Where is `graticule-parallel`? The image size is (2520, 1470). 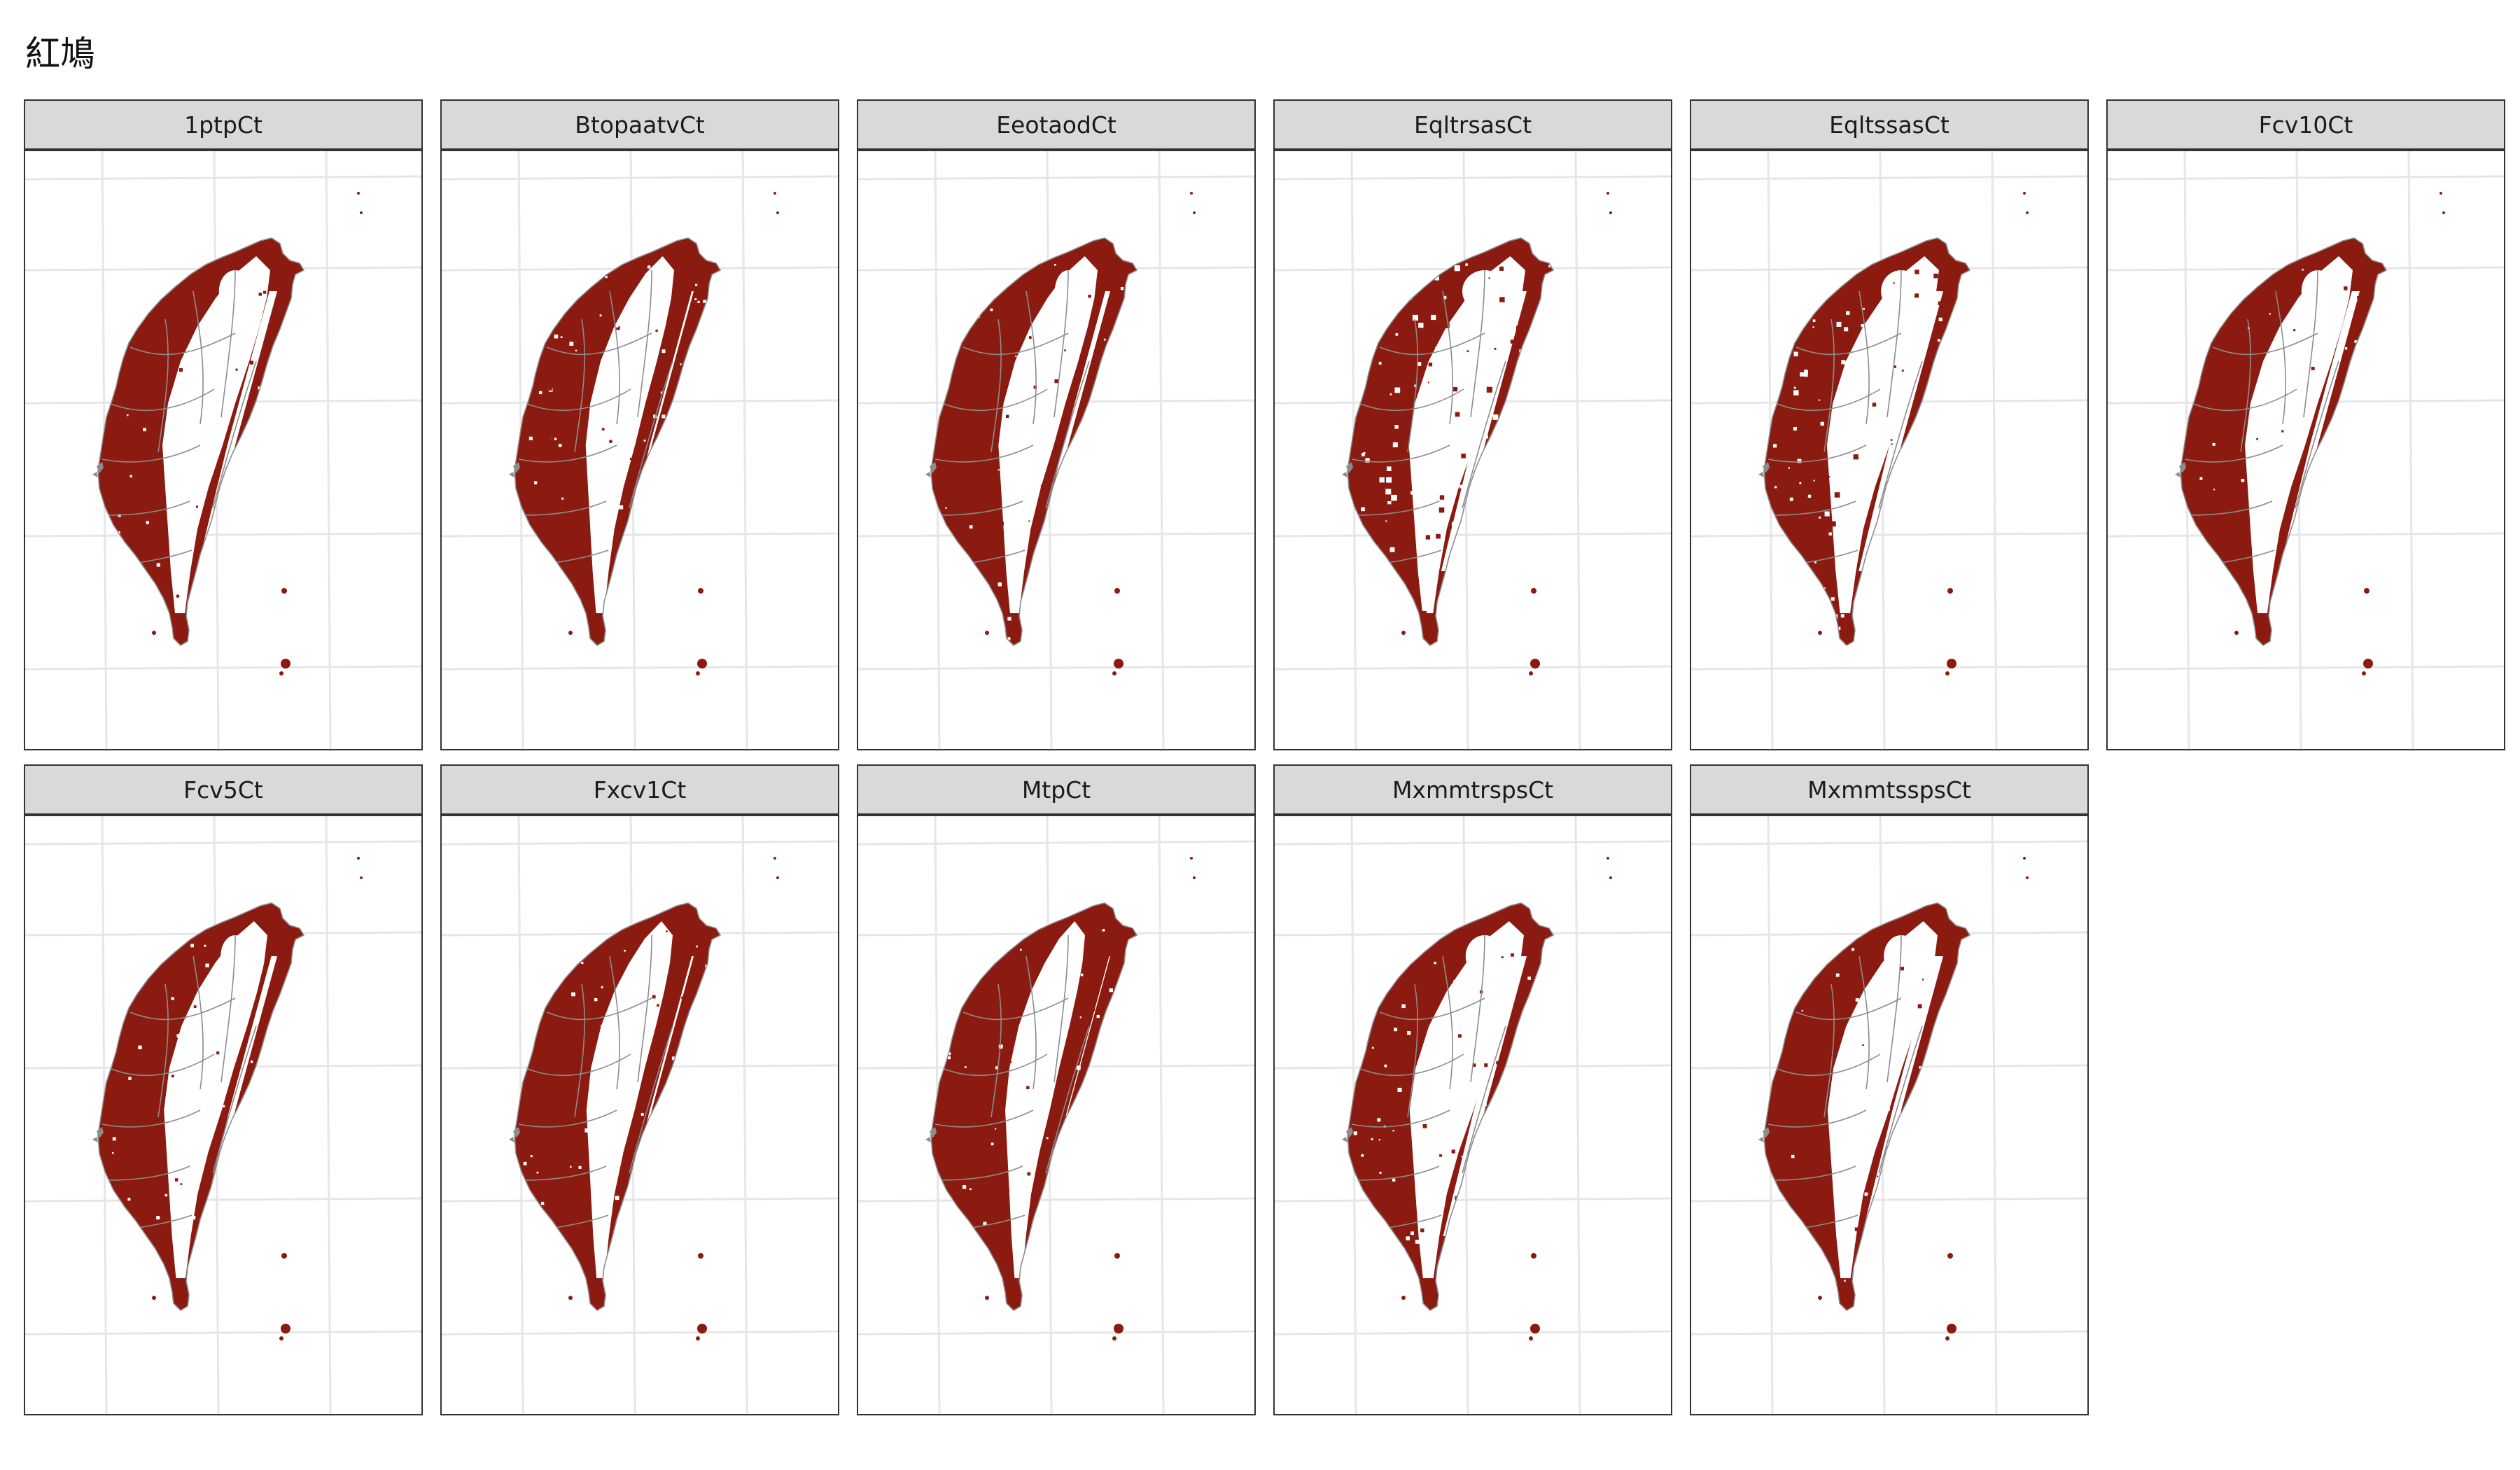
graticule-parallel is located at coordinates (640, 535).